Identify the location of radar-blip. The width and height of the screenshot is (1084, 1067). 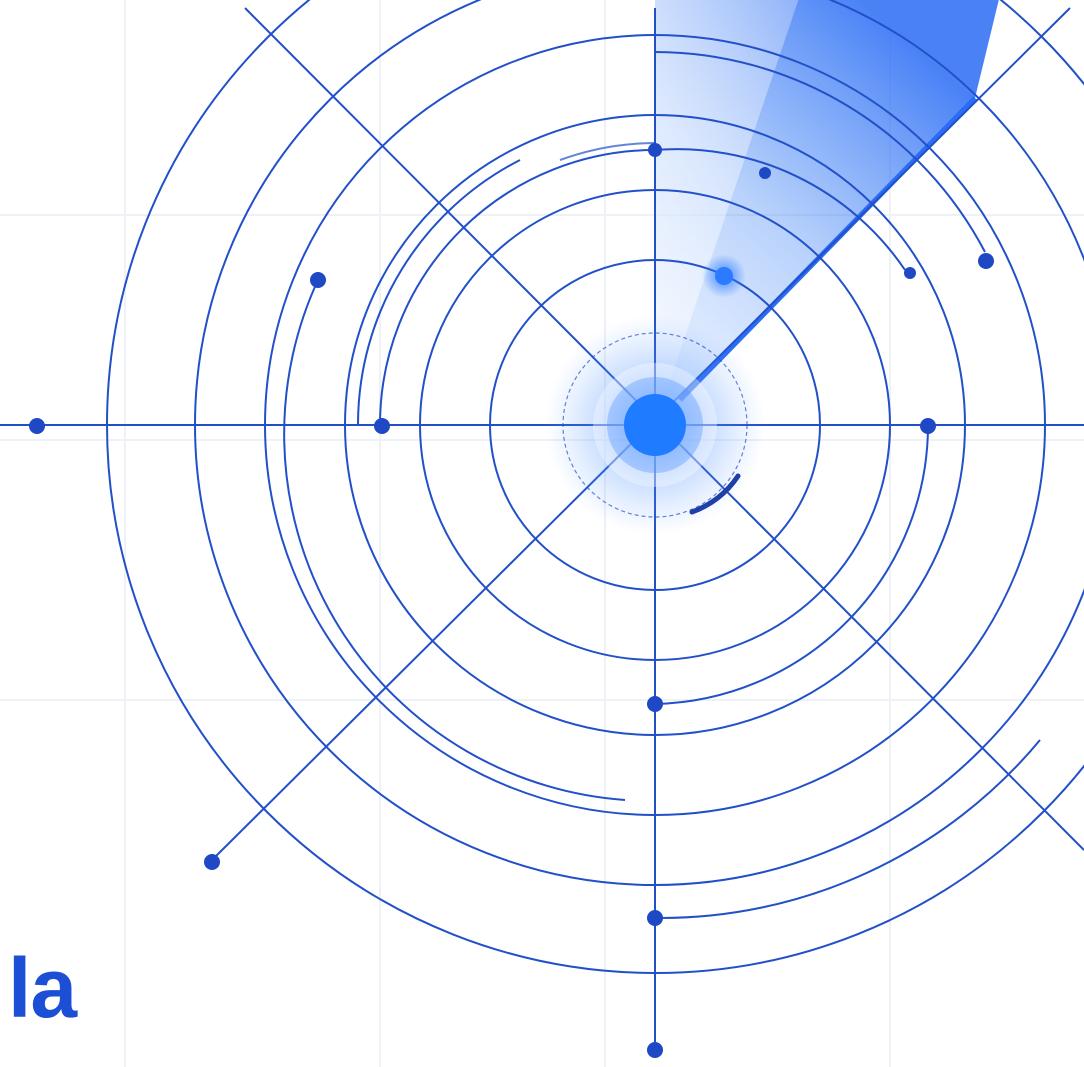
(724, 276).